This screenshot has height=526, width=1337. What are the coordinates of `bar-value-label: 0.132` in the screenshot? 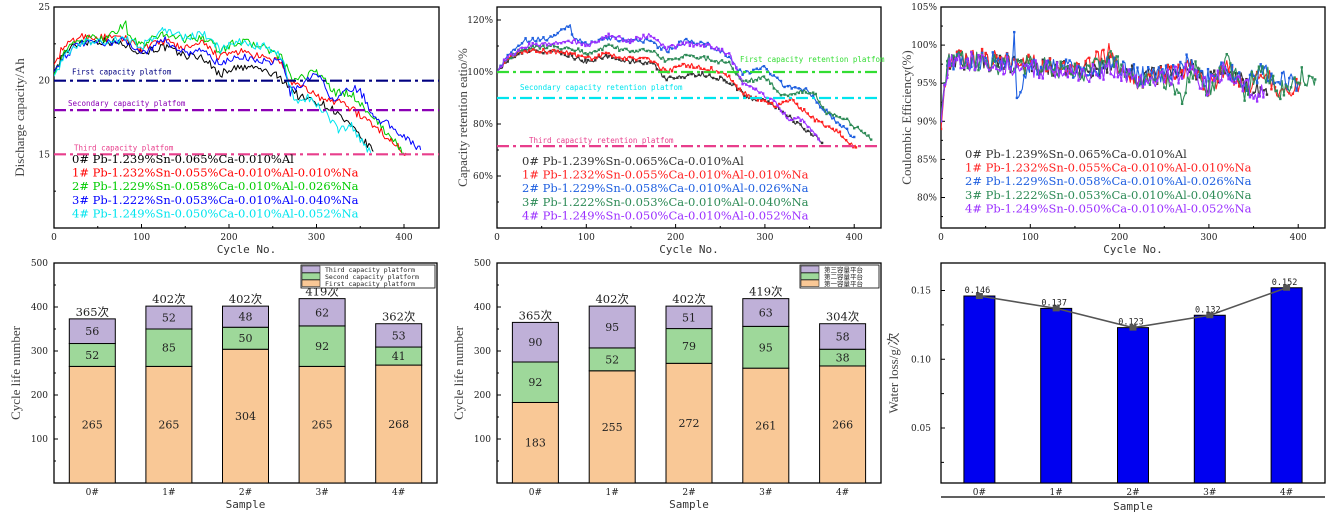 It's located at (1208, 310).